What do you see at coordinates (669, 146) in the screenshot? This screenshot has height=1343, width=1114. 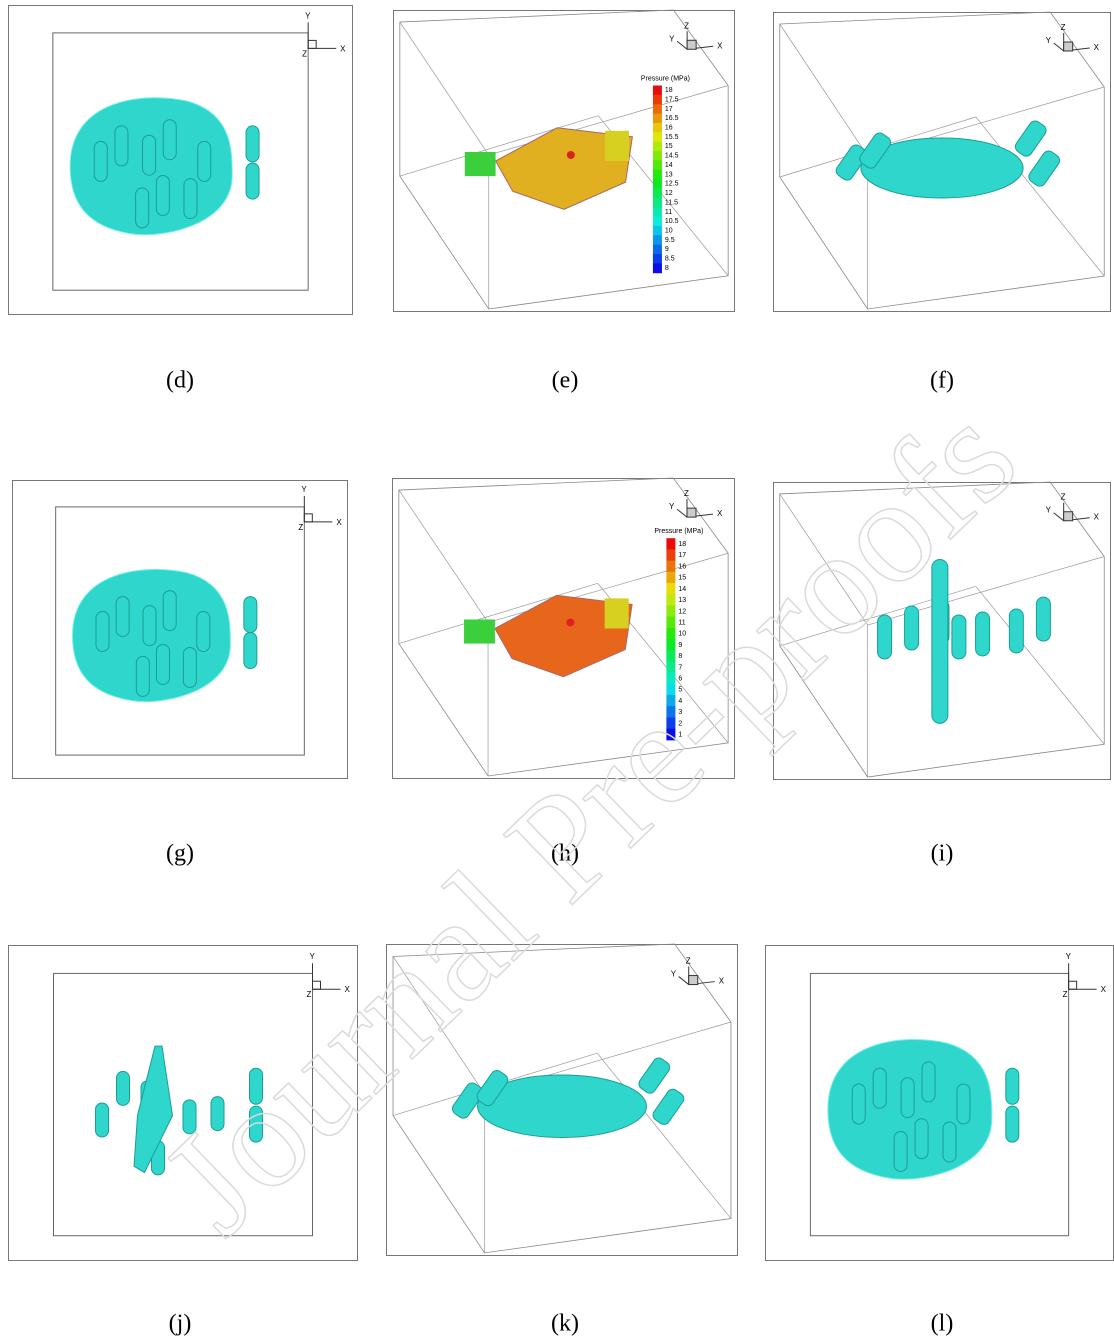 I see `colorbar-tick: 15` at bounding box center [669, 146].